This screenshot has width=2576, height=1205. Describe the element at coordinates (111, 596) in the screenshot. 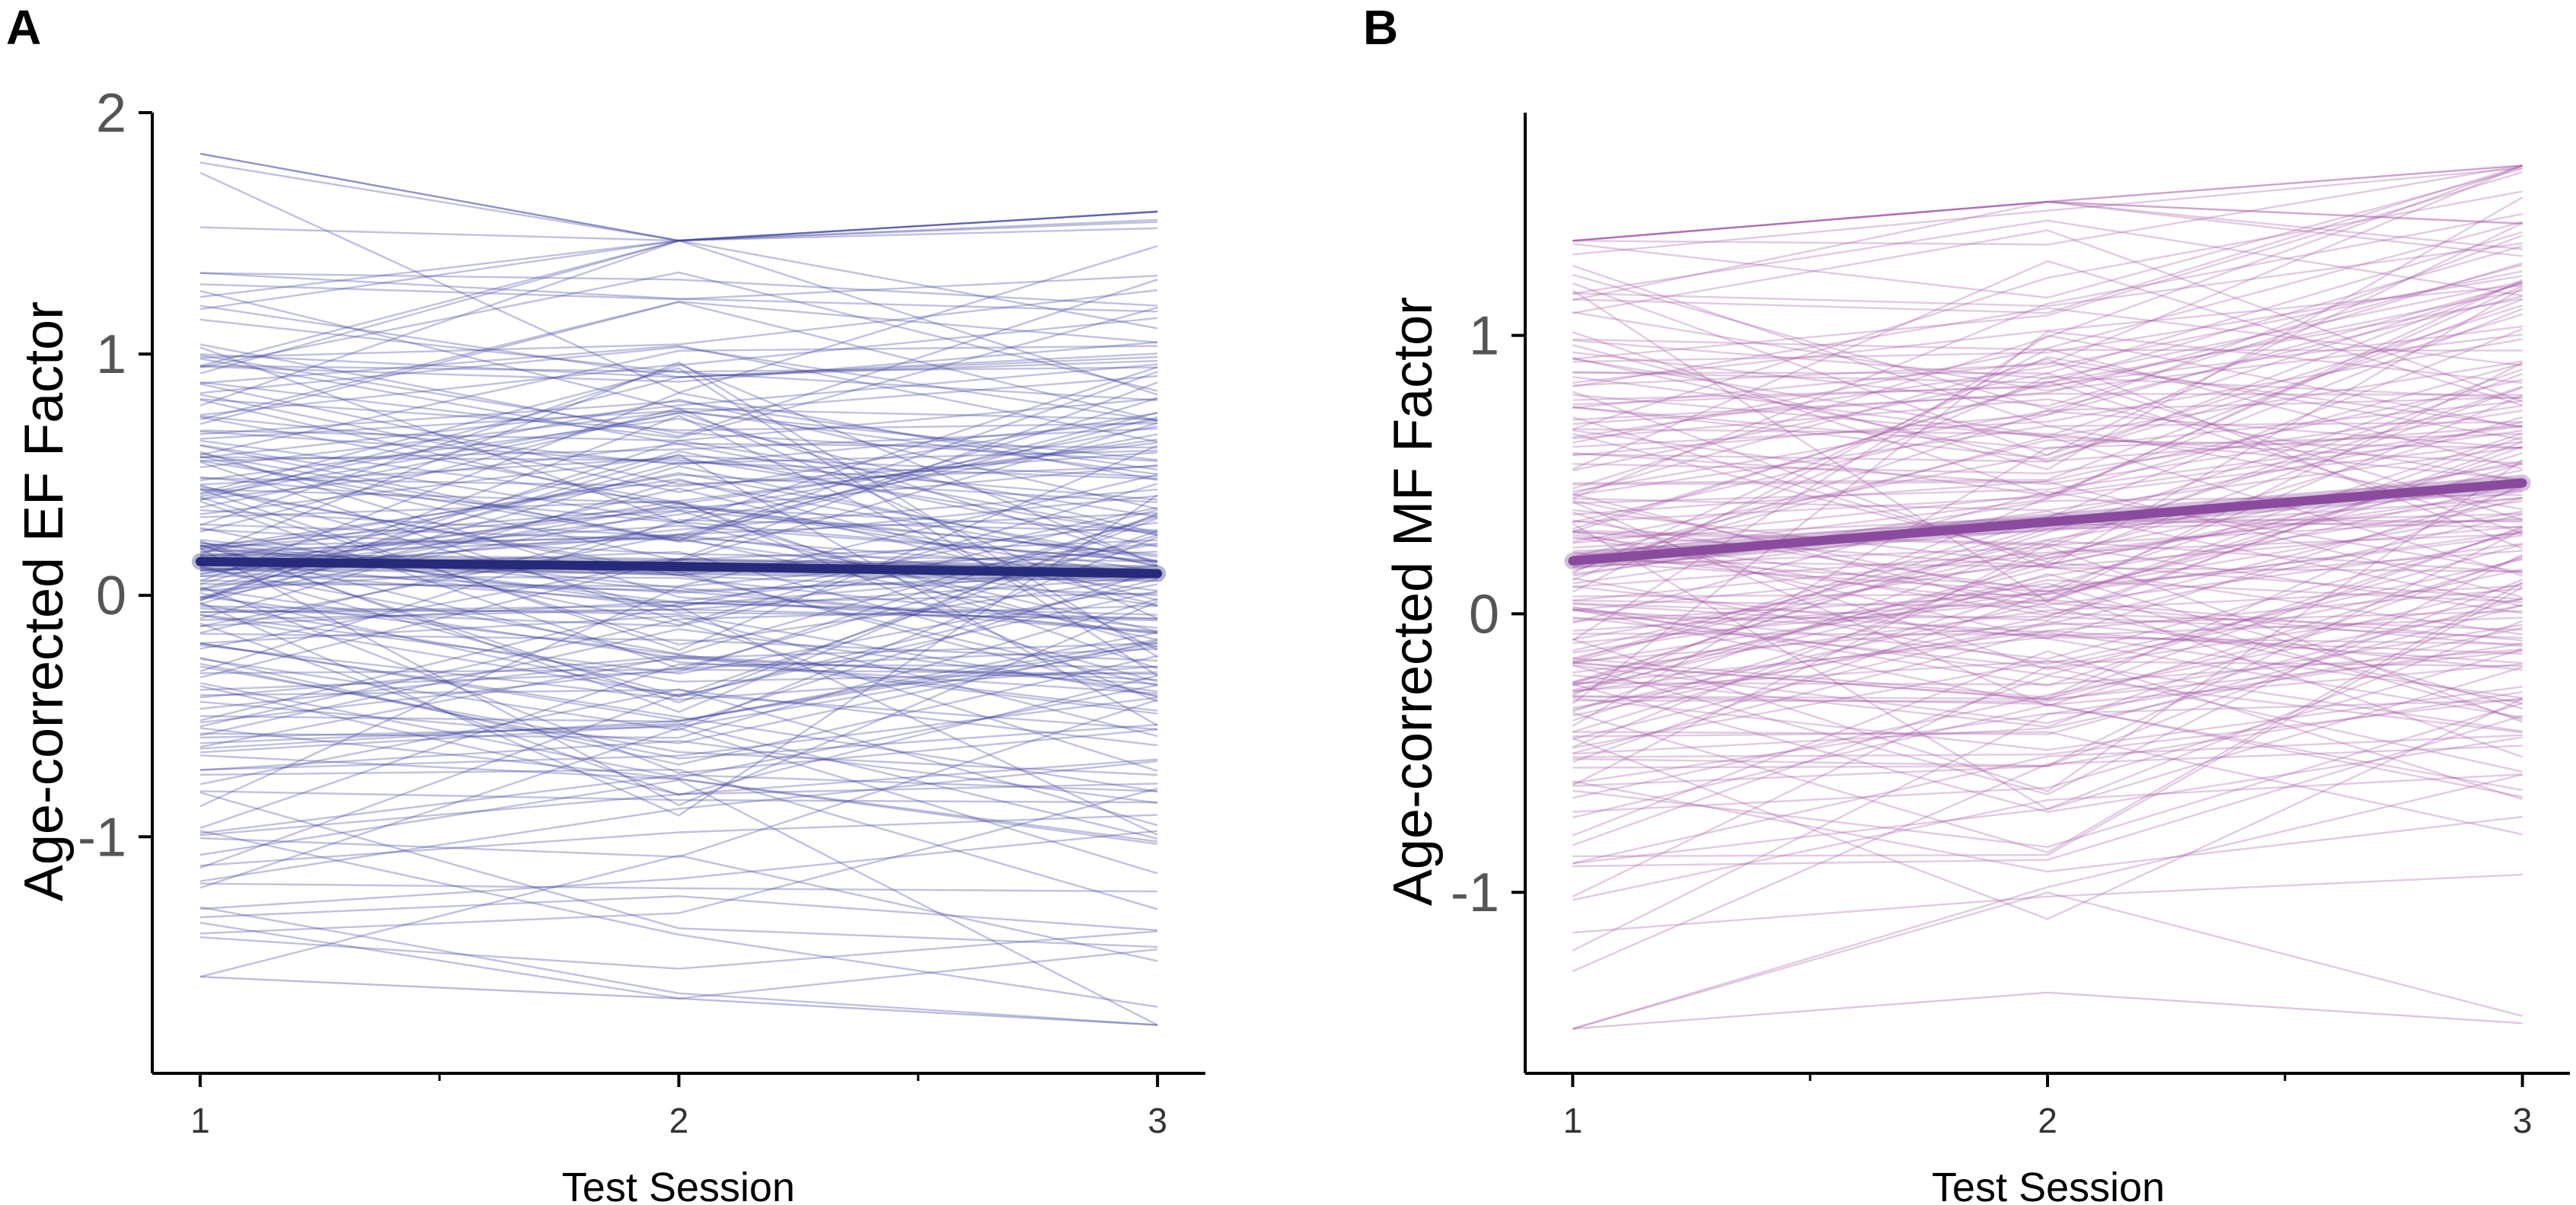

I see `panel-a-y-tick-label: 0` at that location.